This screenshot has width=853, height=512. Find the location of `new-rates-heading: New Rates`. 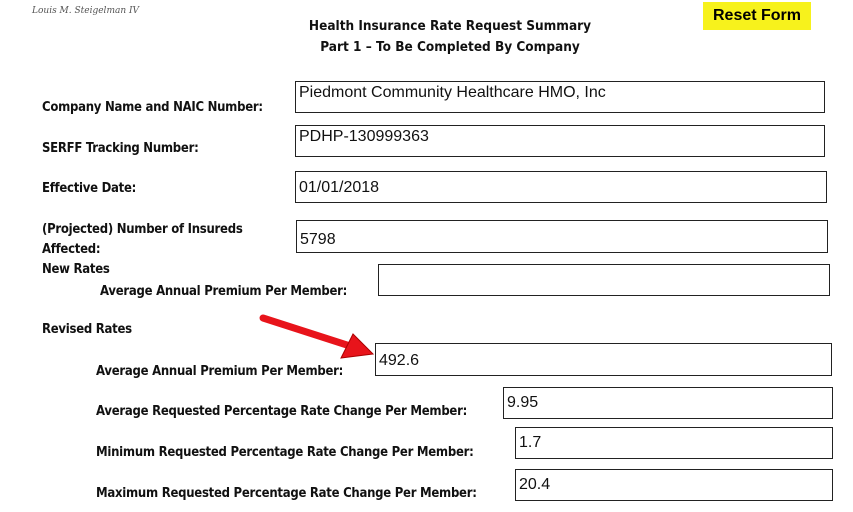

new-rates-heading: New Rates is located at coordinates (76, 269).